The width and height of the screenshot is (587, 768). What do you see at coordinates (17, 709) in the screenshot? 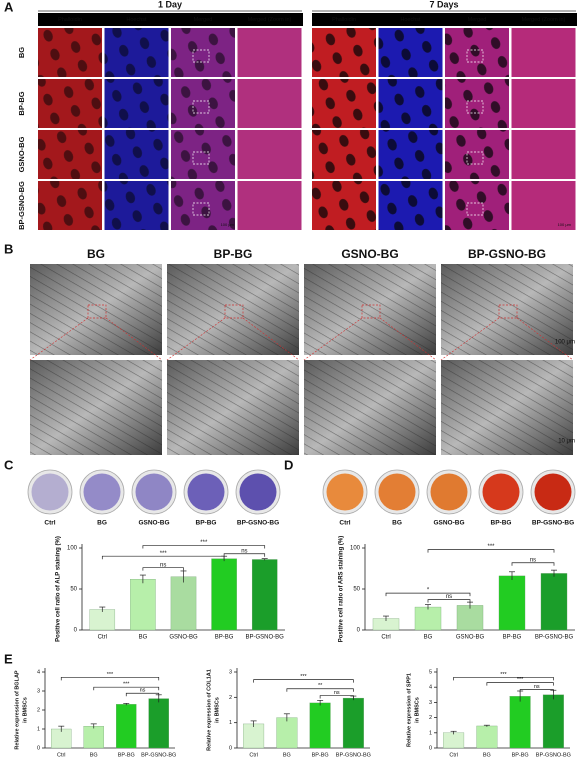
I see `y-axis-label: Relative expression of BGLAP` at bounding box center [17, 709].